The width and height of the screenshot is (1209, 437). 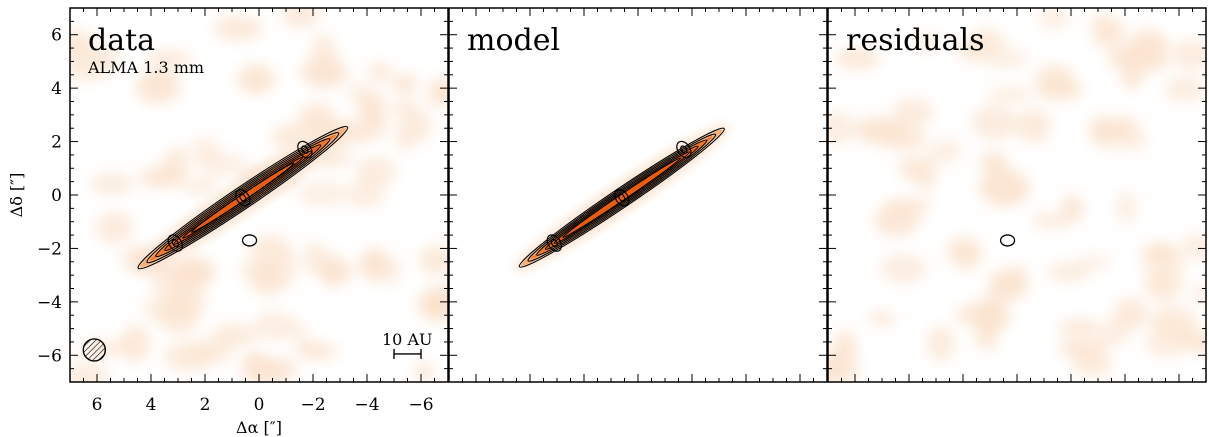 I want to click on scale-bar-label: 10 AU, so click(x=407, y=339).